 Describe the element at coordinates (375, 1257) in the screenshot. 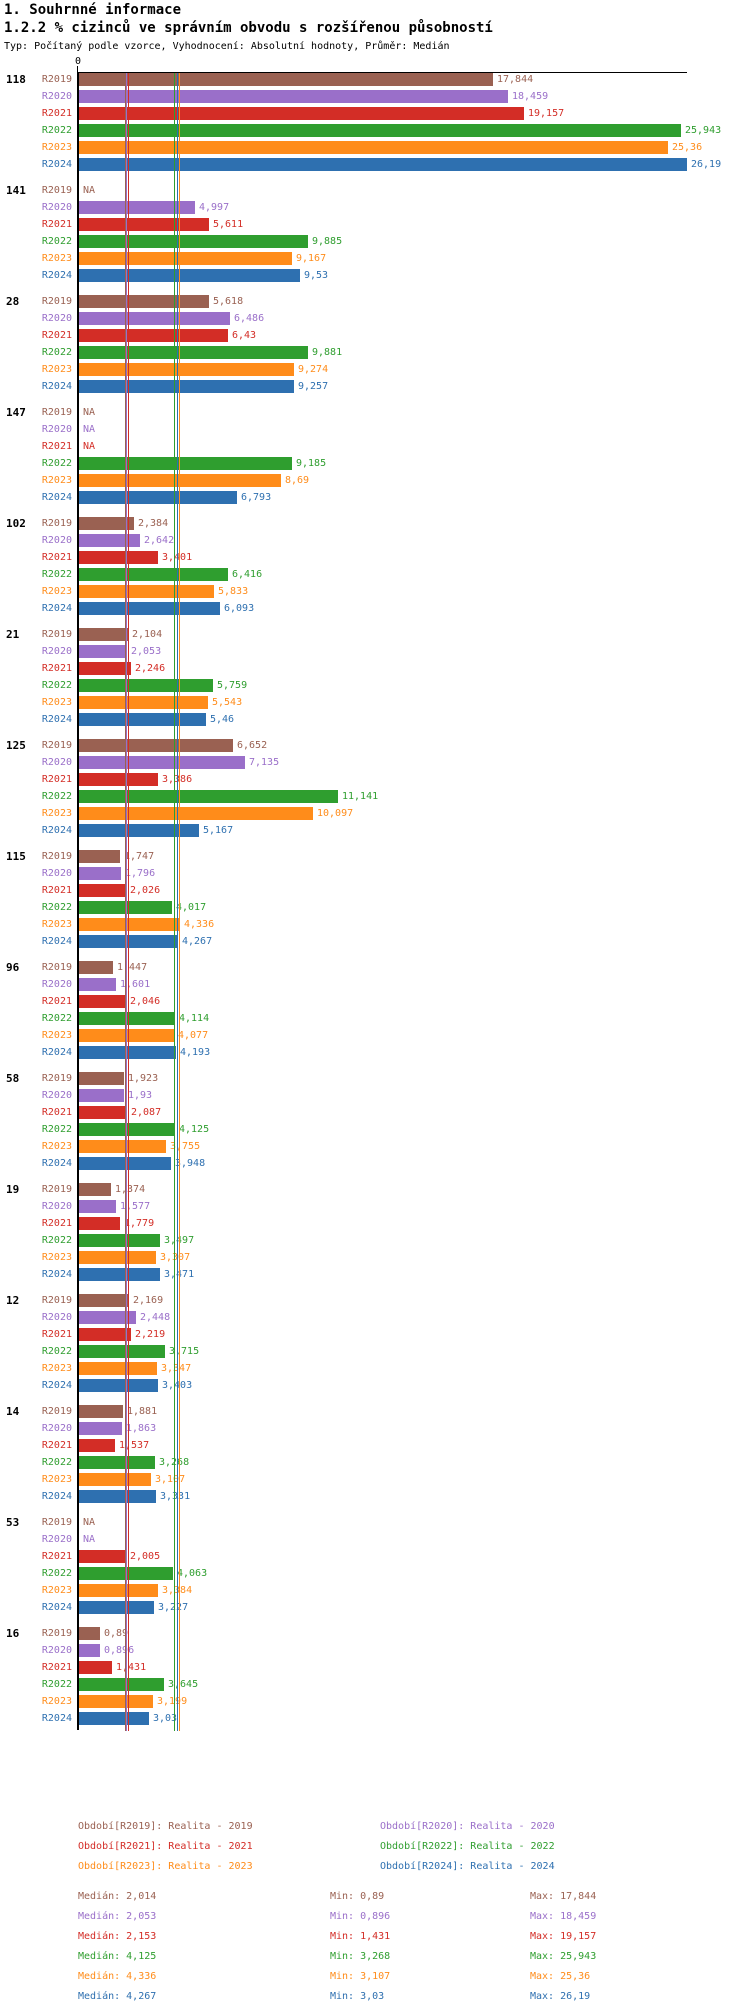

I see `bar-row: R2023 3,307` at that location.